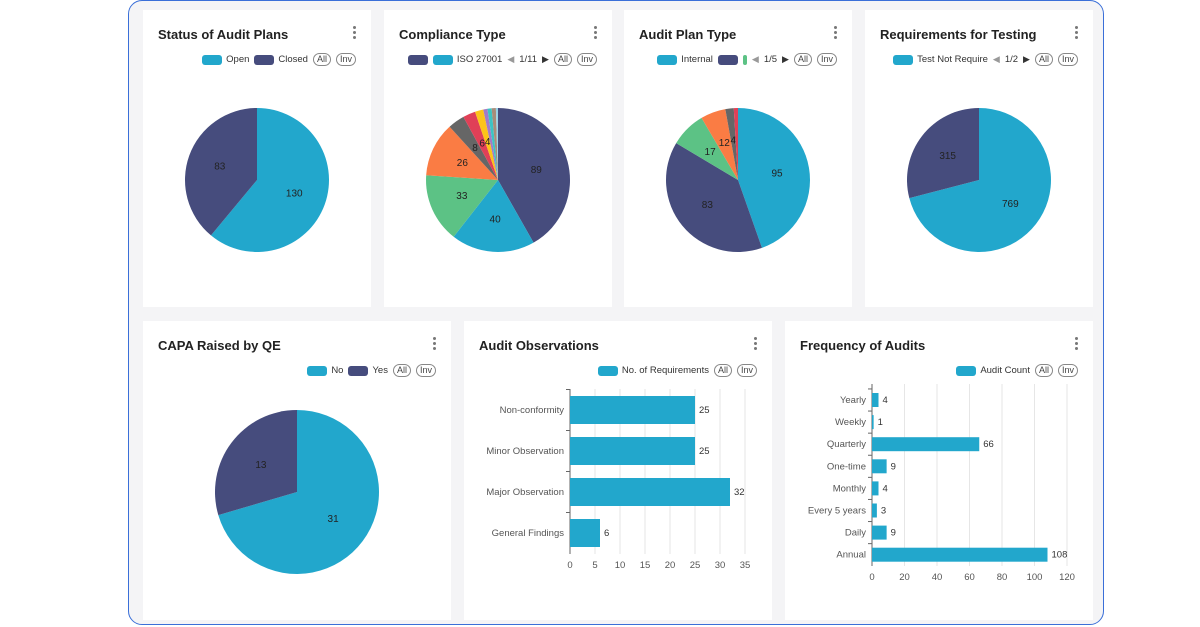 This screenshot has height=627, width=1200. I want to click on legend-item: ISO 27001, so click(467, 59).